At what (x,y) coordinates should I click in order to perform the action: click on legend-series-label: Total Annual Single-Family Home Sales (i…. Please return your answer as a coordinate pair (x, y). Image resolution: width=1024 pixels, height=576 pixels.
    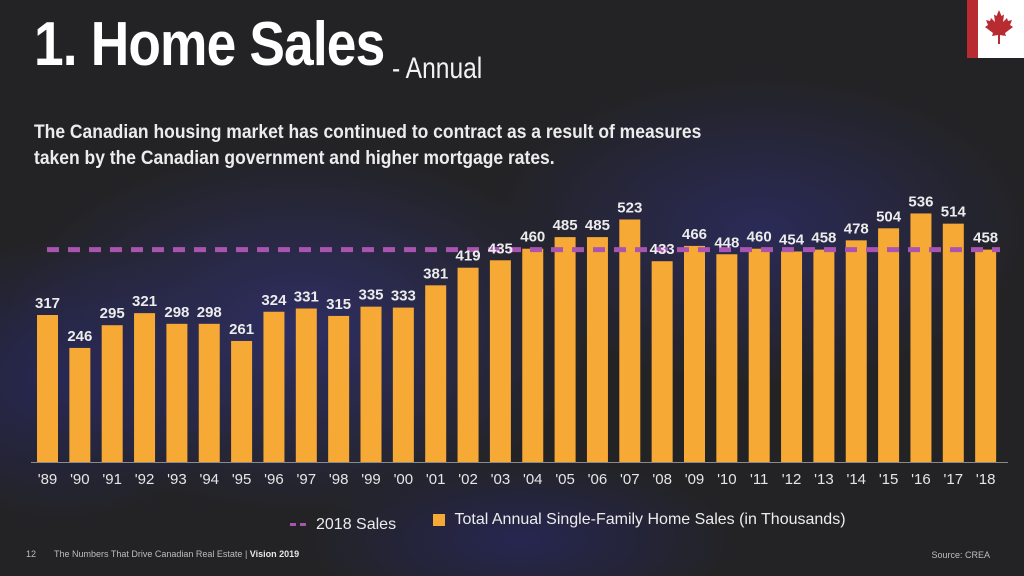
    Looking at the image, I should click on (650, 519).